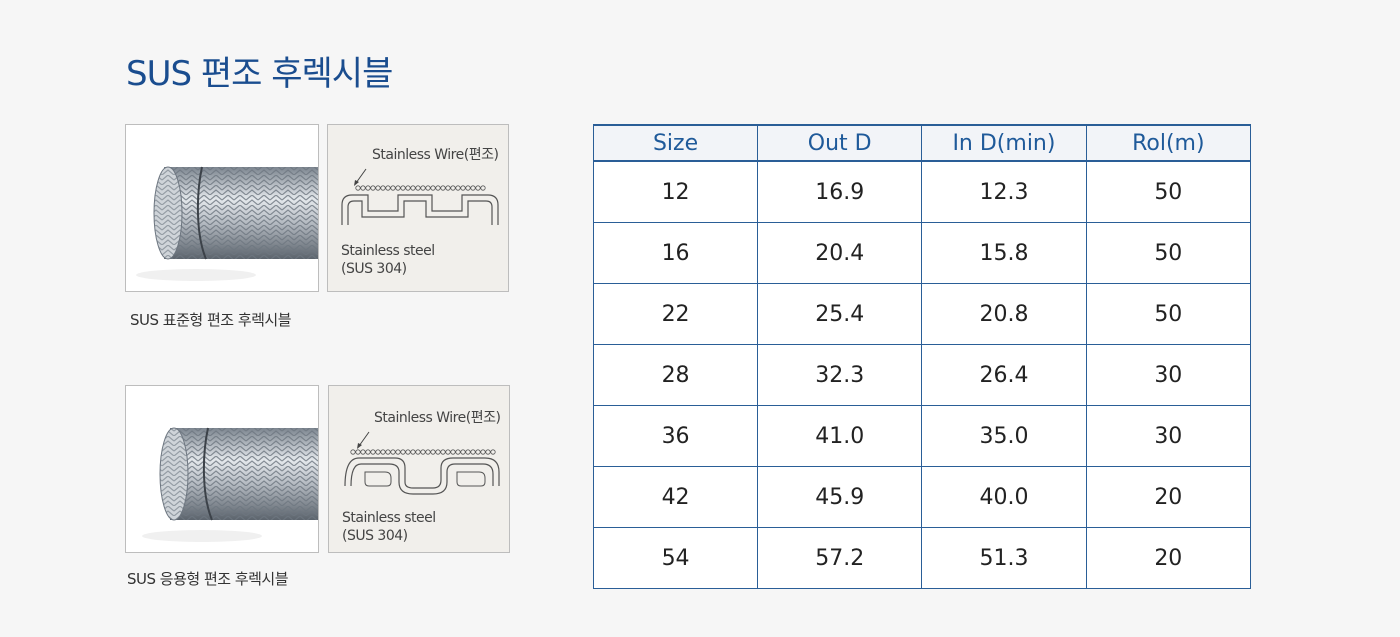 This screenshot has width=1400, height=637. I want to click on table-cell: 22, so click(675, 314).